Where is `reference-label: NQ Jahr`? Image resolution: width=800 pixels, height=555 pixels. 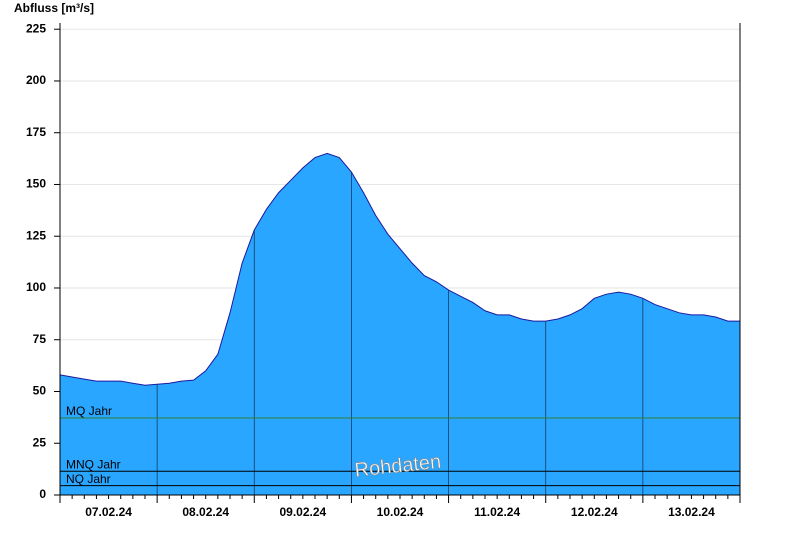
reference-label: NQ Jahr is located at coordinates (88, 479).